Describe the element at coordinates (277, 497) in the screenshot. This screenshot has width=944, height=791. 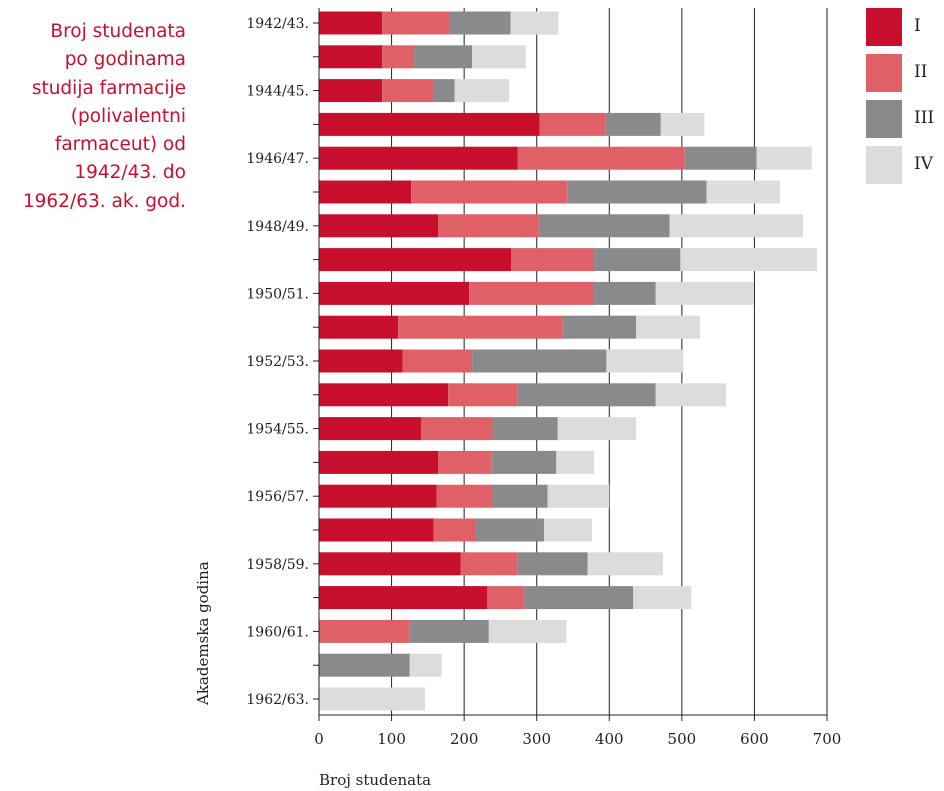
I see `y-tick-label: 1956/57.` at that location.